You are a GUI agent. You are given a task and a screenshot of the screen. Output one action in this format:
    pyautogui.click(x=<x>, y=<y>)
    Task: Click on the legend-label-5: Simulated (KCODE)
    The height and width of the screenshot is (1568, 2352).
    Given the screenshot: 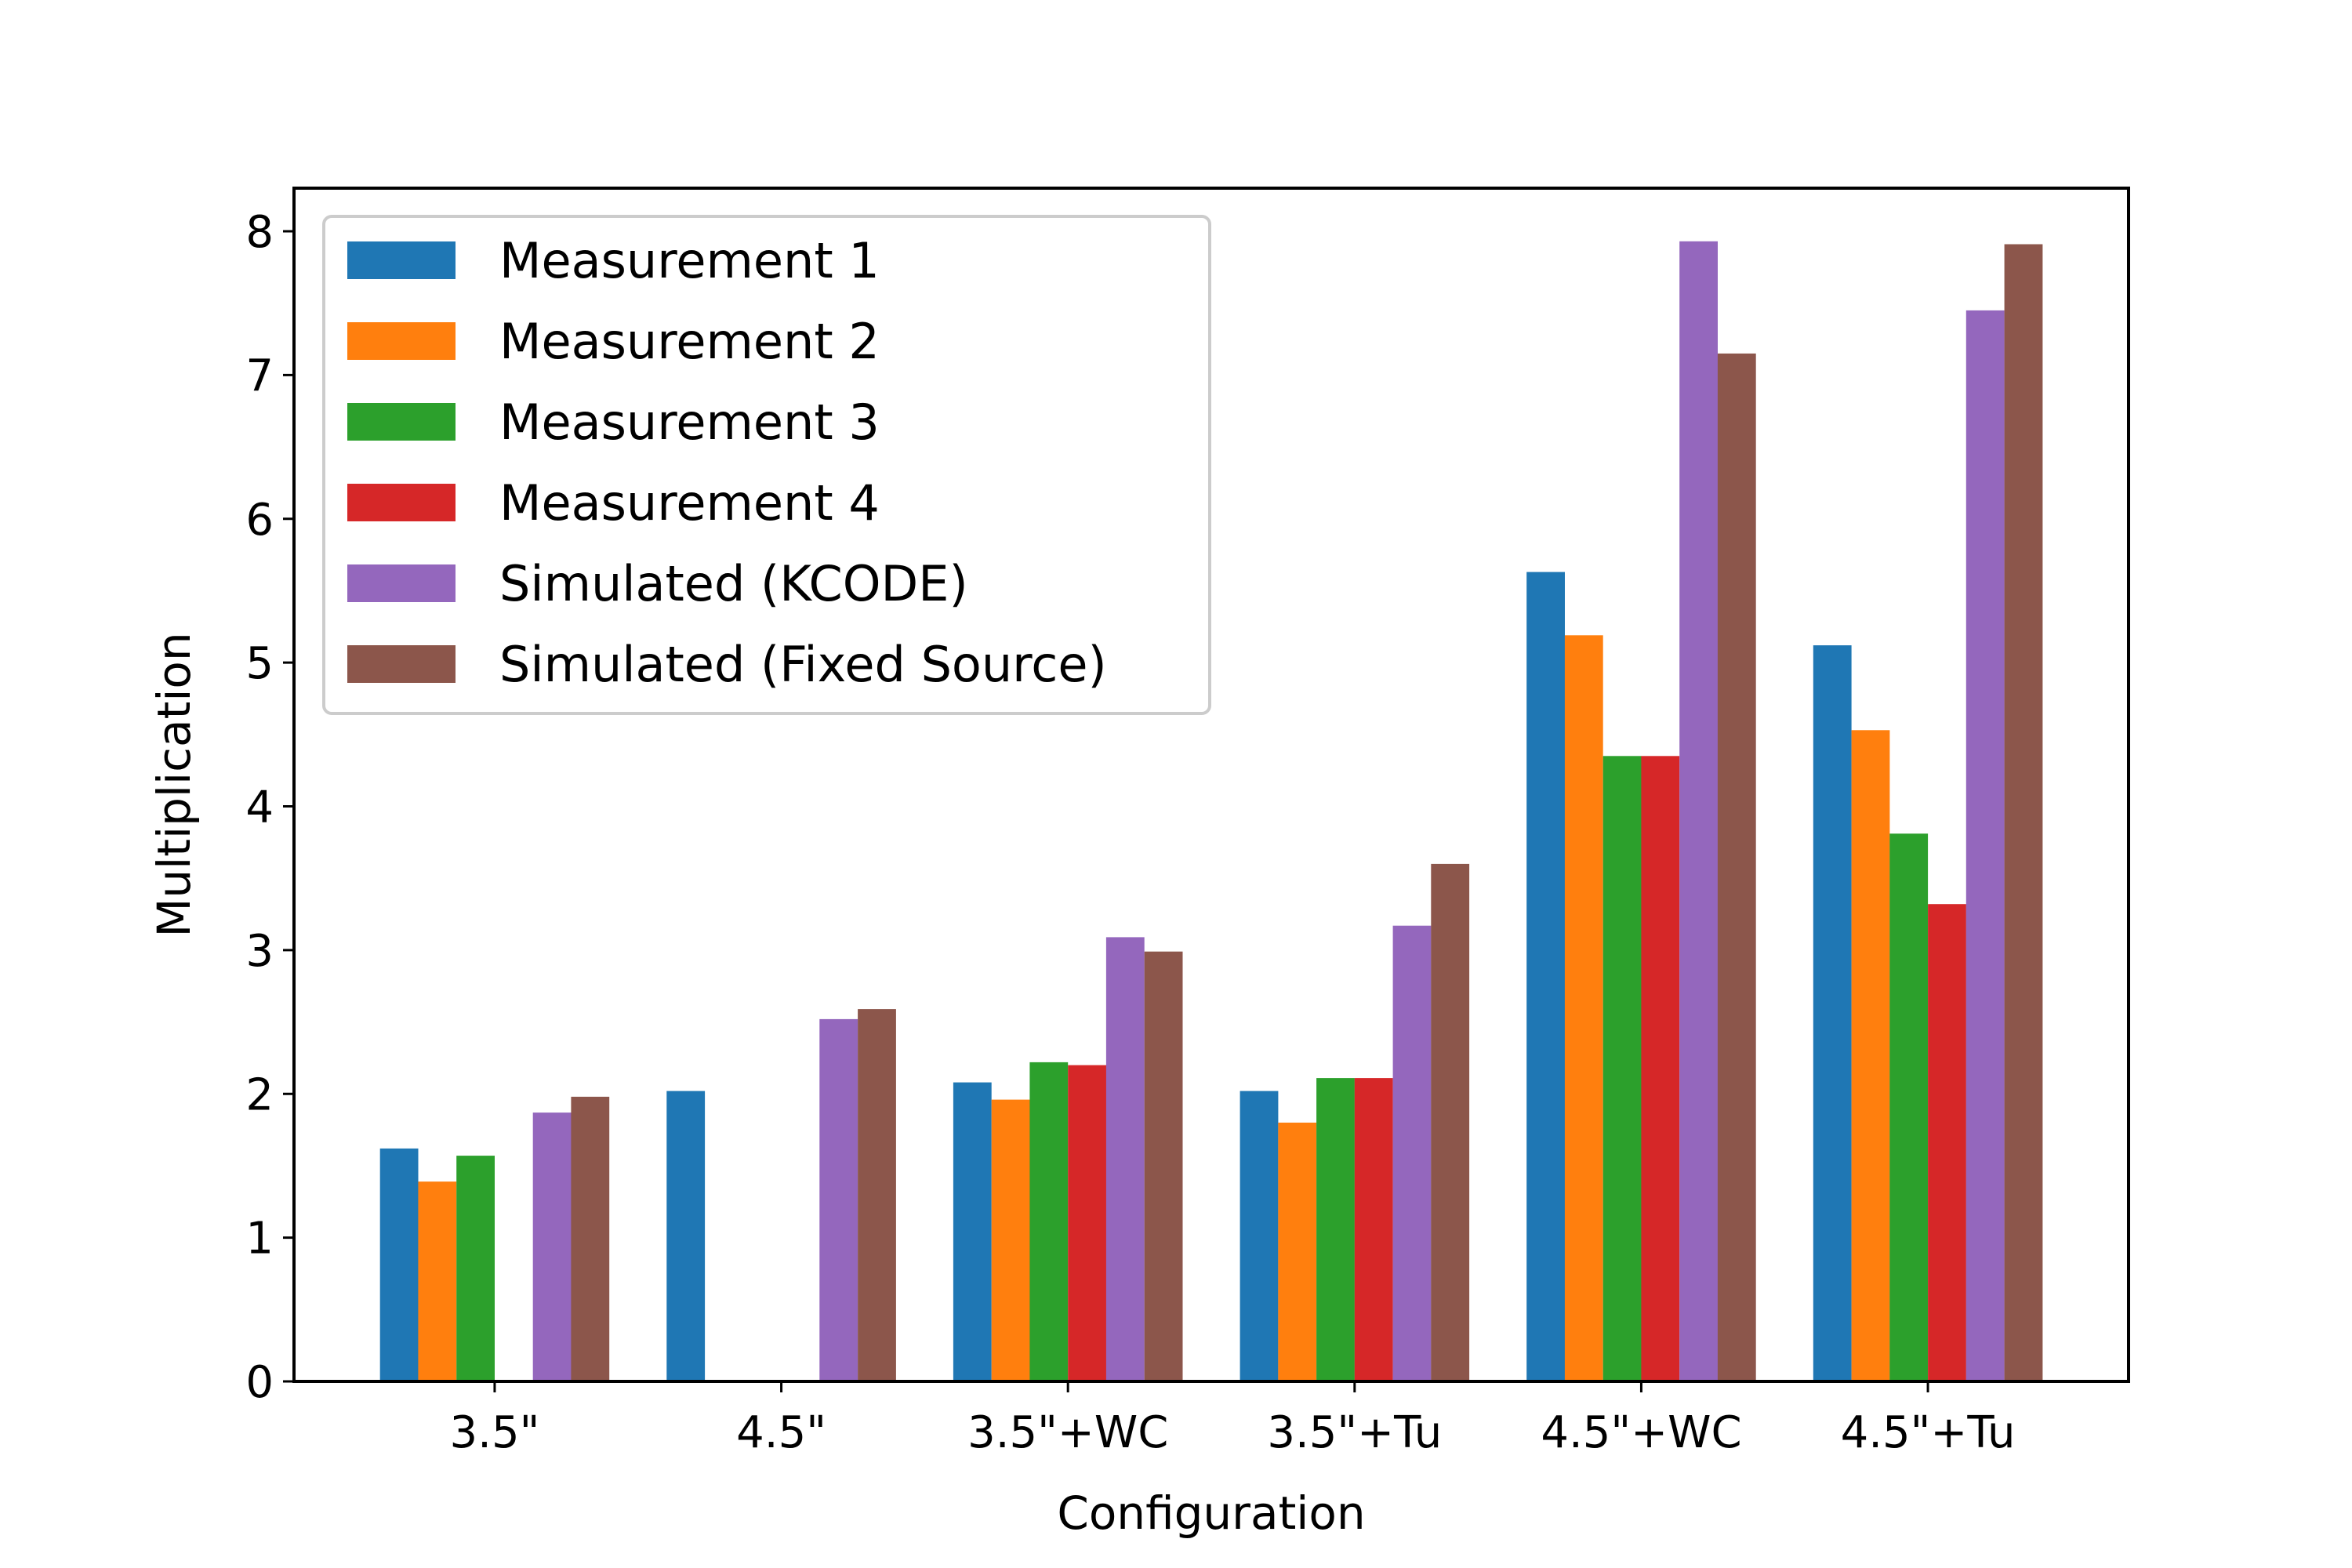 What is the action you would take?
    pyautogui.click(x=733, y=583)
    